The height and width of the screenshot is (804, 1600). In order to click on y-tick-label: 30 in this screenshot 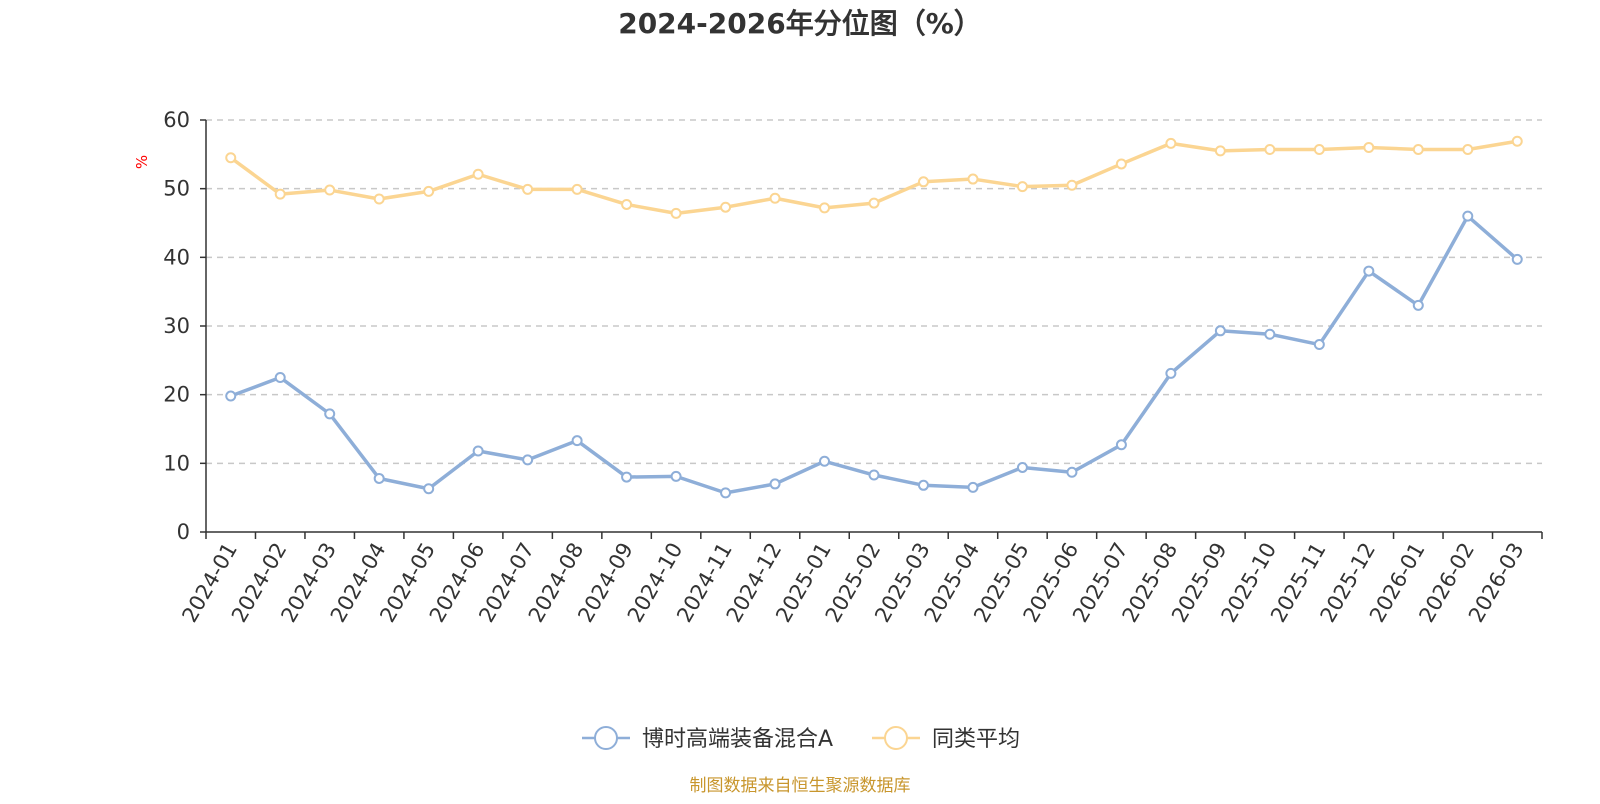, I will do `click(176, 326)`.